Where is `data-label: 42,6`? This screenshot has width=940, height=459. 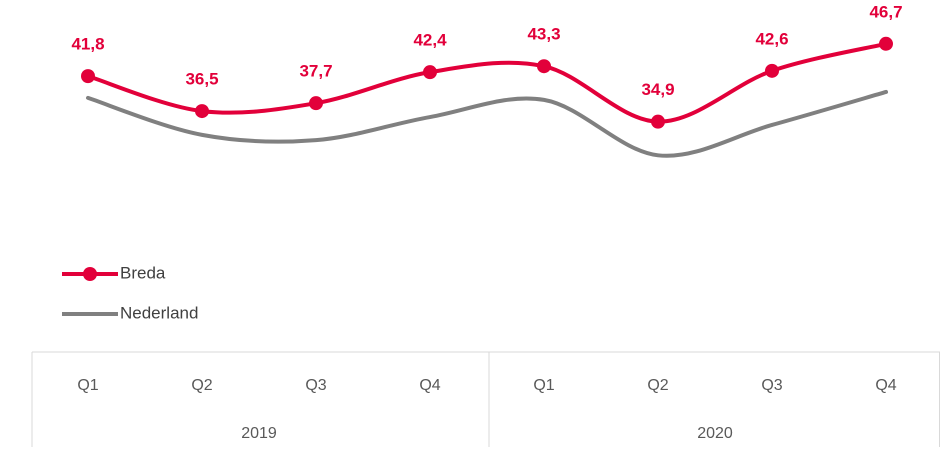 data-label: 42,6 is located at coordinates (771, 38).